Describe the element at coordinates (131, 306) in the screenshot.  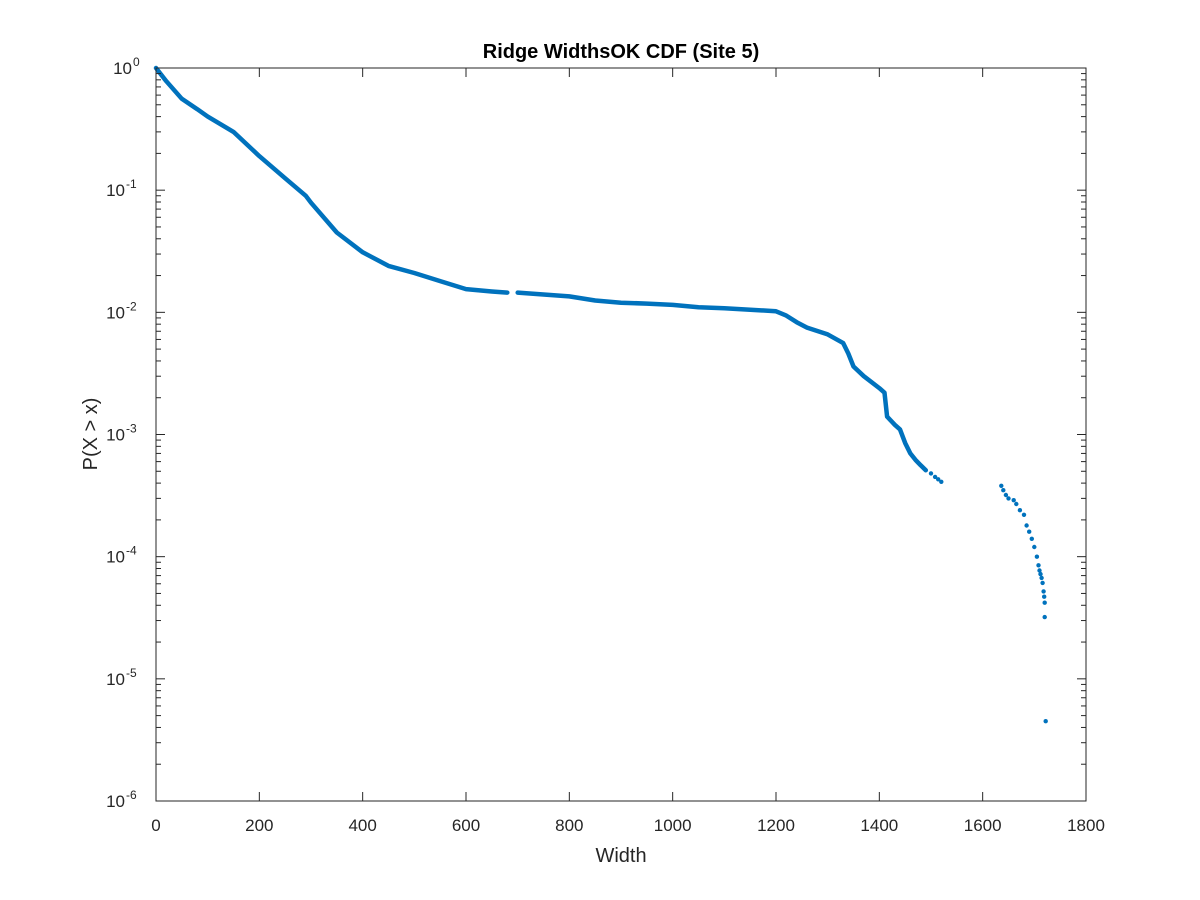
I see `y-tick-label-exponent: -2` at that location.